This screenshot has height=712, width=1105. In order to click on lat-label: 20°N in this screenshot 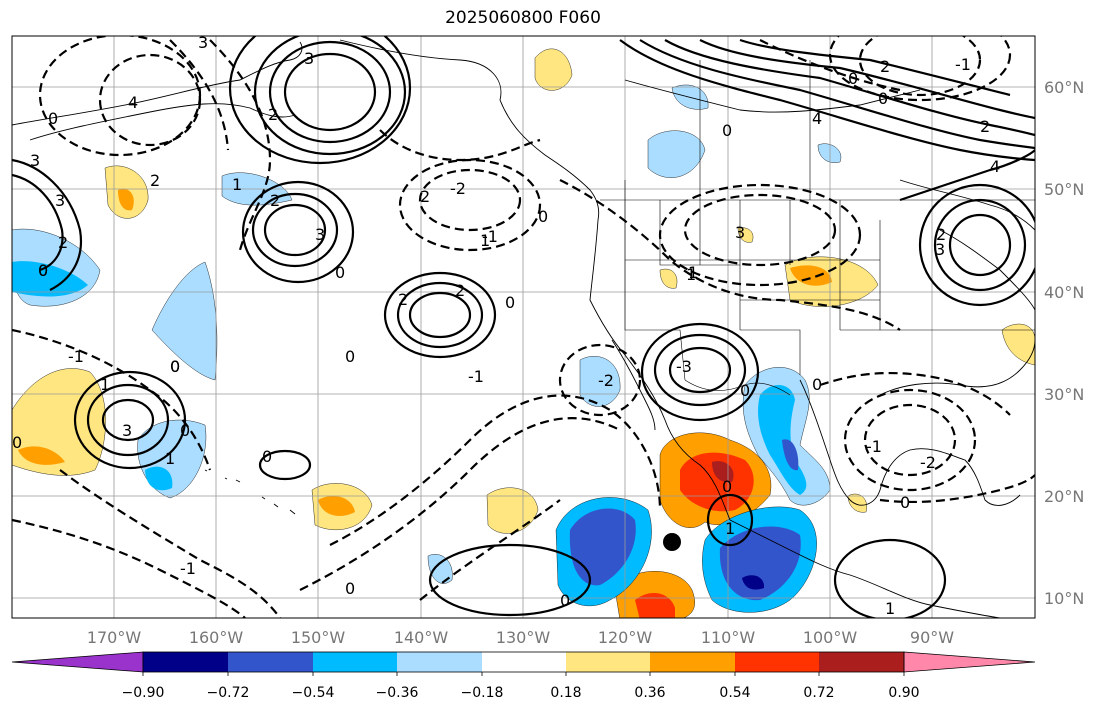, I will do `click(1064, 496)`.